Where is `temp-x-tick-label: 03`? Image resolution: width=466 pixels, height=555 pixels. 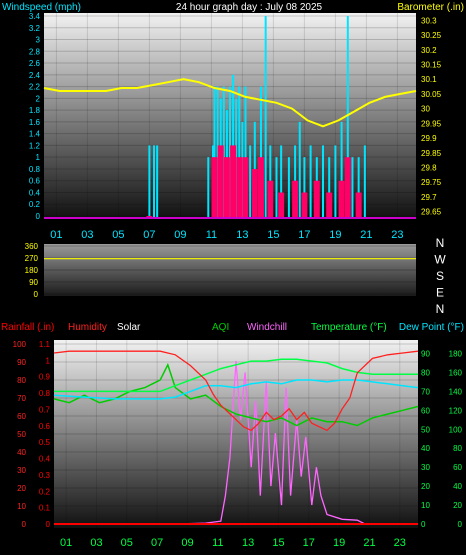 temp-x-tick-label: 03 is located at coordinates (96, 543).